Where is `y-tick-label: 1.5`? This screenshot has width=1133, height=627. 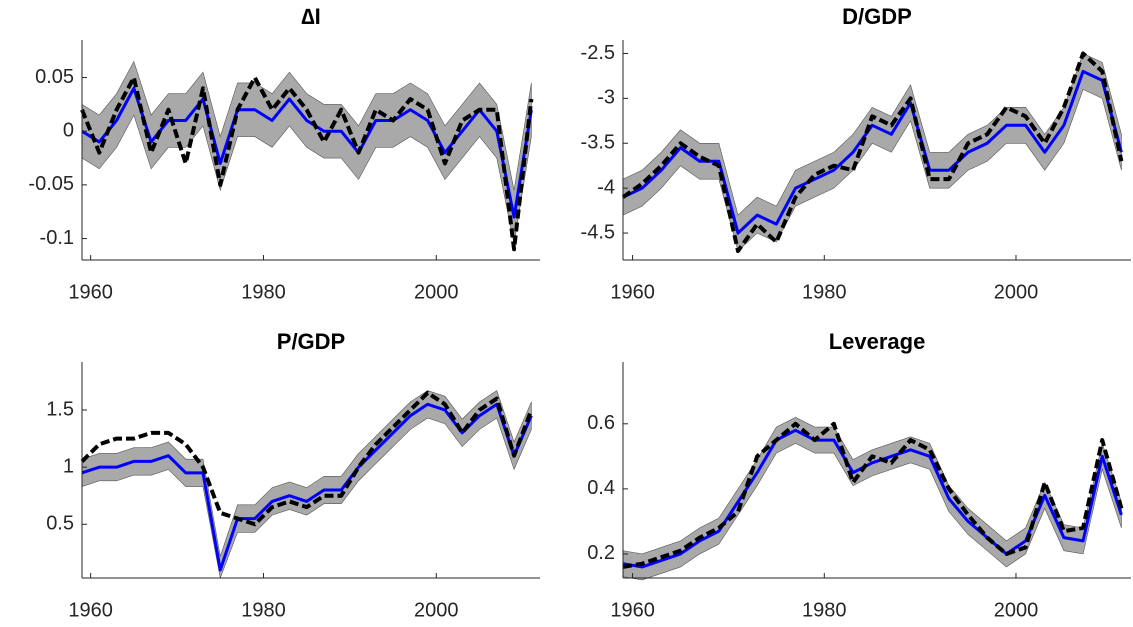
y-tick-label: 1.5 is located at coordinates (60, 409).